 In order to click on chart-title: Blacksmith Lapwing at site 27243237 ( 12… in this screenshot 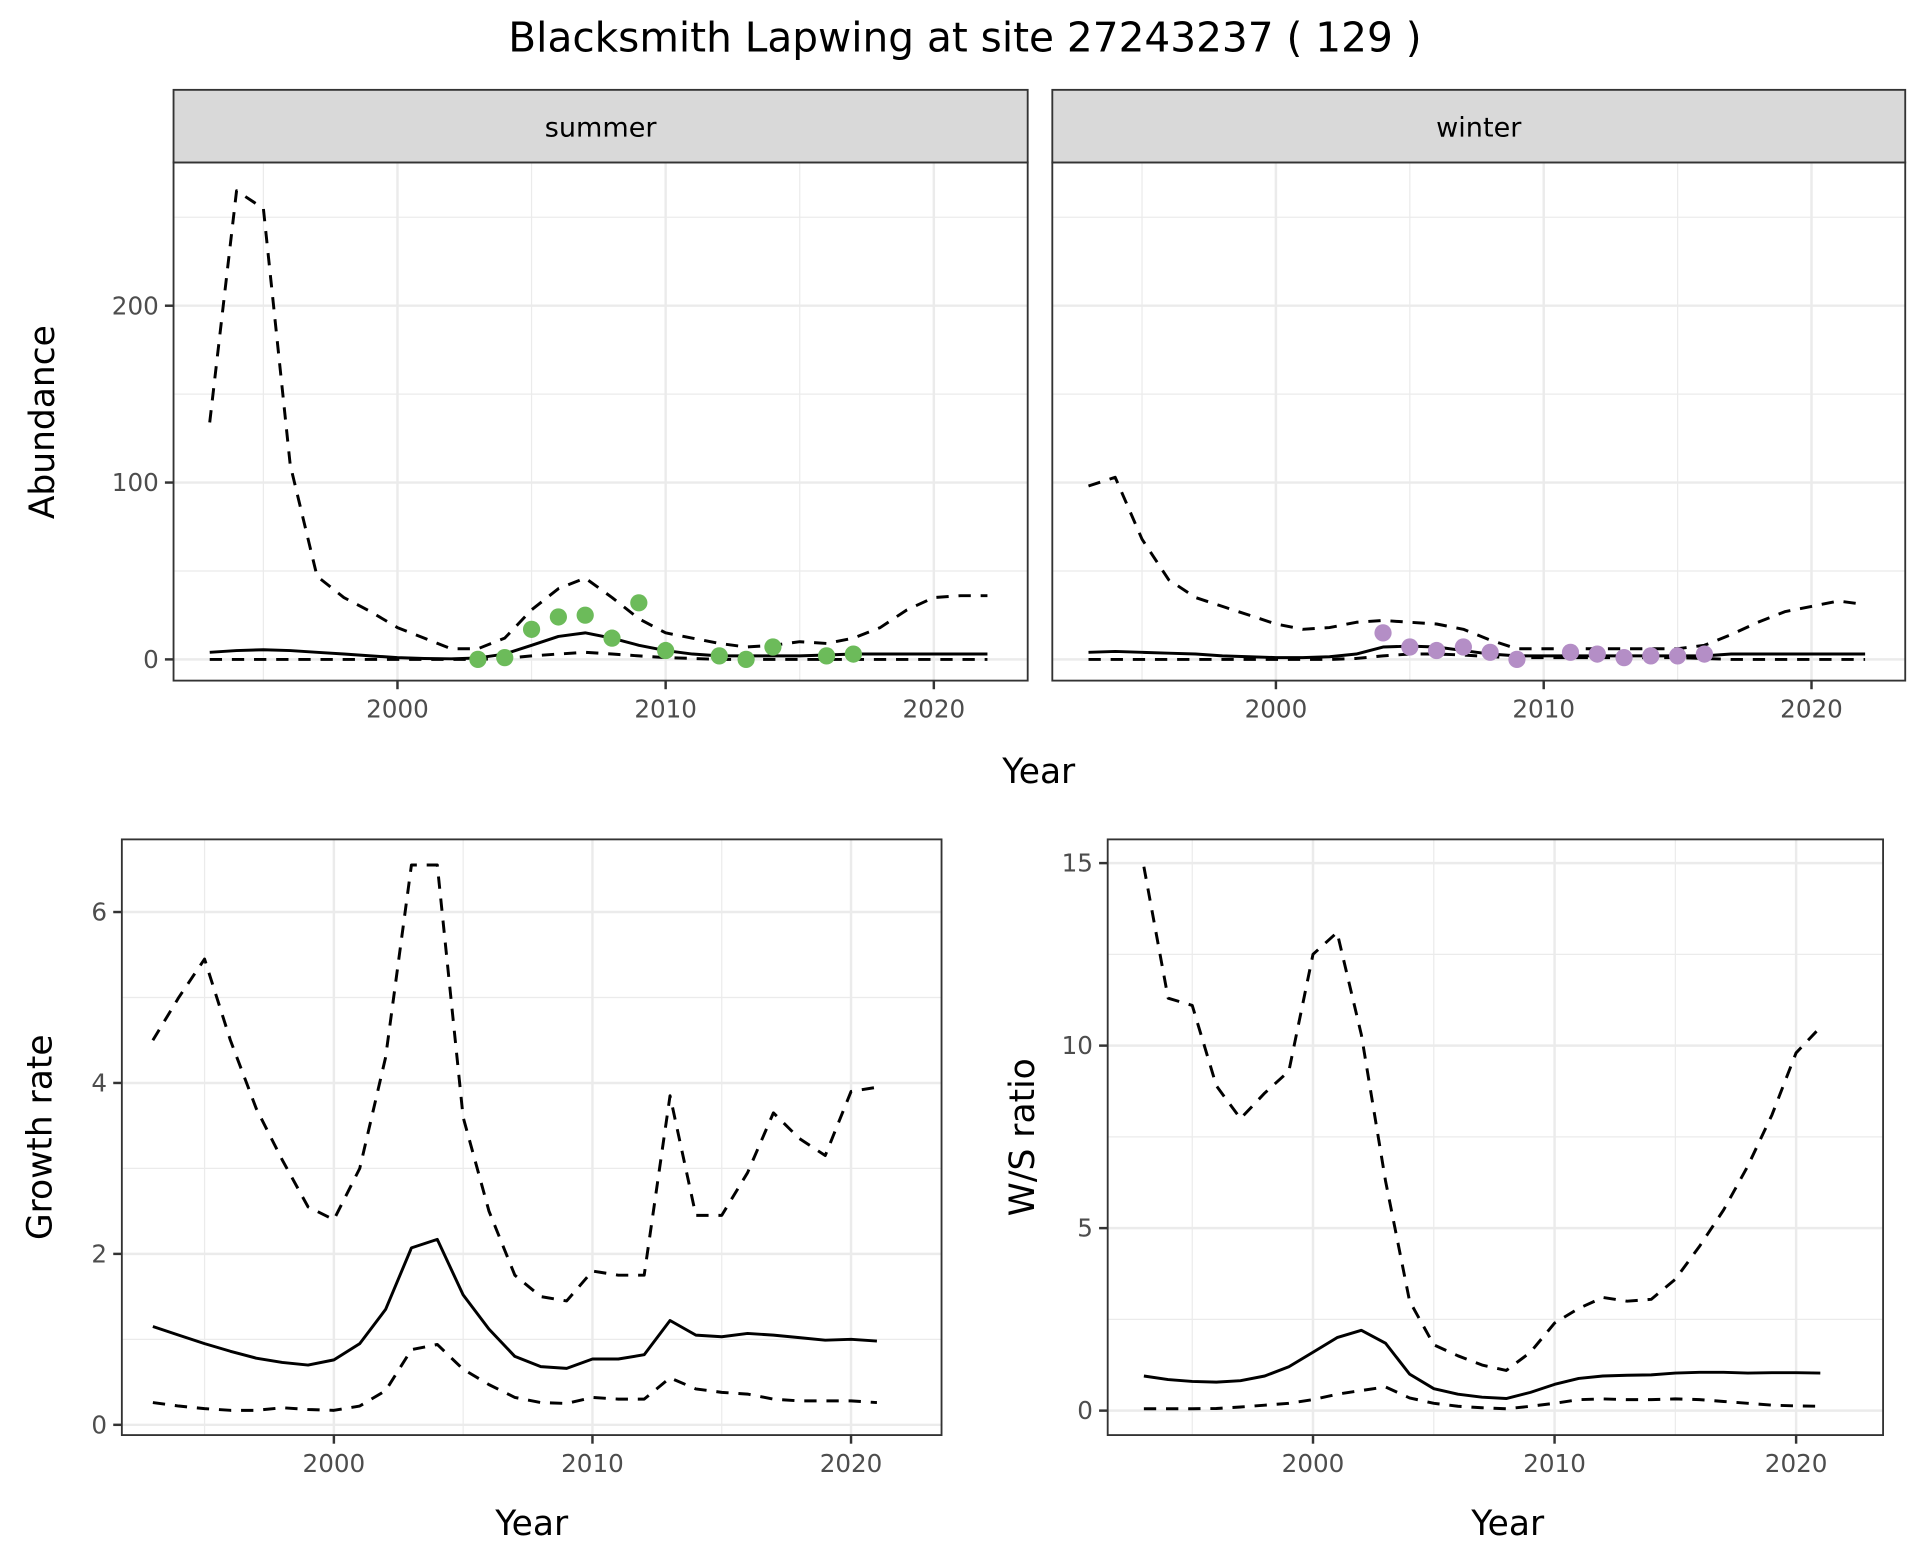, I will do `click(964, 38)`.